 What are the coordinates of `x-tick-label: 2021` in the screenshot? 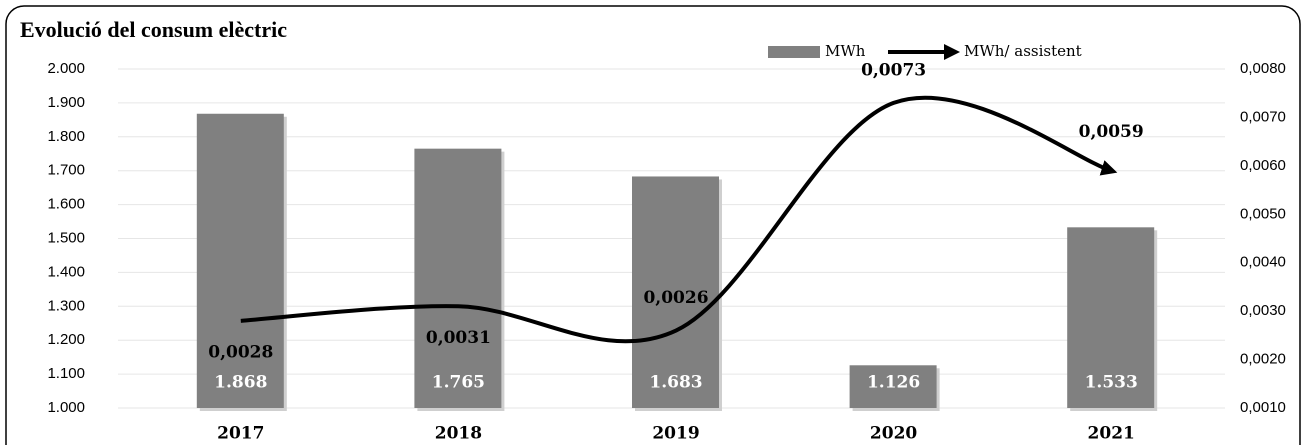 It's located at (1111, 434).